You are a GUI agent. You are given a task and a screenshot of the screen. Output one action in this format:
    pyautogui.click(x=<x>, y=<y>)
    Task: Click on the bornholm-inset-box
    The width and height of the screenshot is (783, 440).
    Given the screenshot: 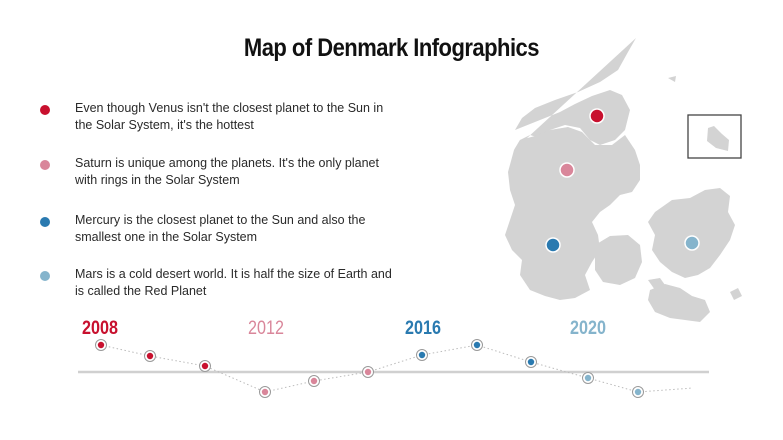 What is the action you would take?
    pyautogui.click(x=714, y=136)
    